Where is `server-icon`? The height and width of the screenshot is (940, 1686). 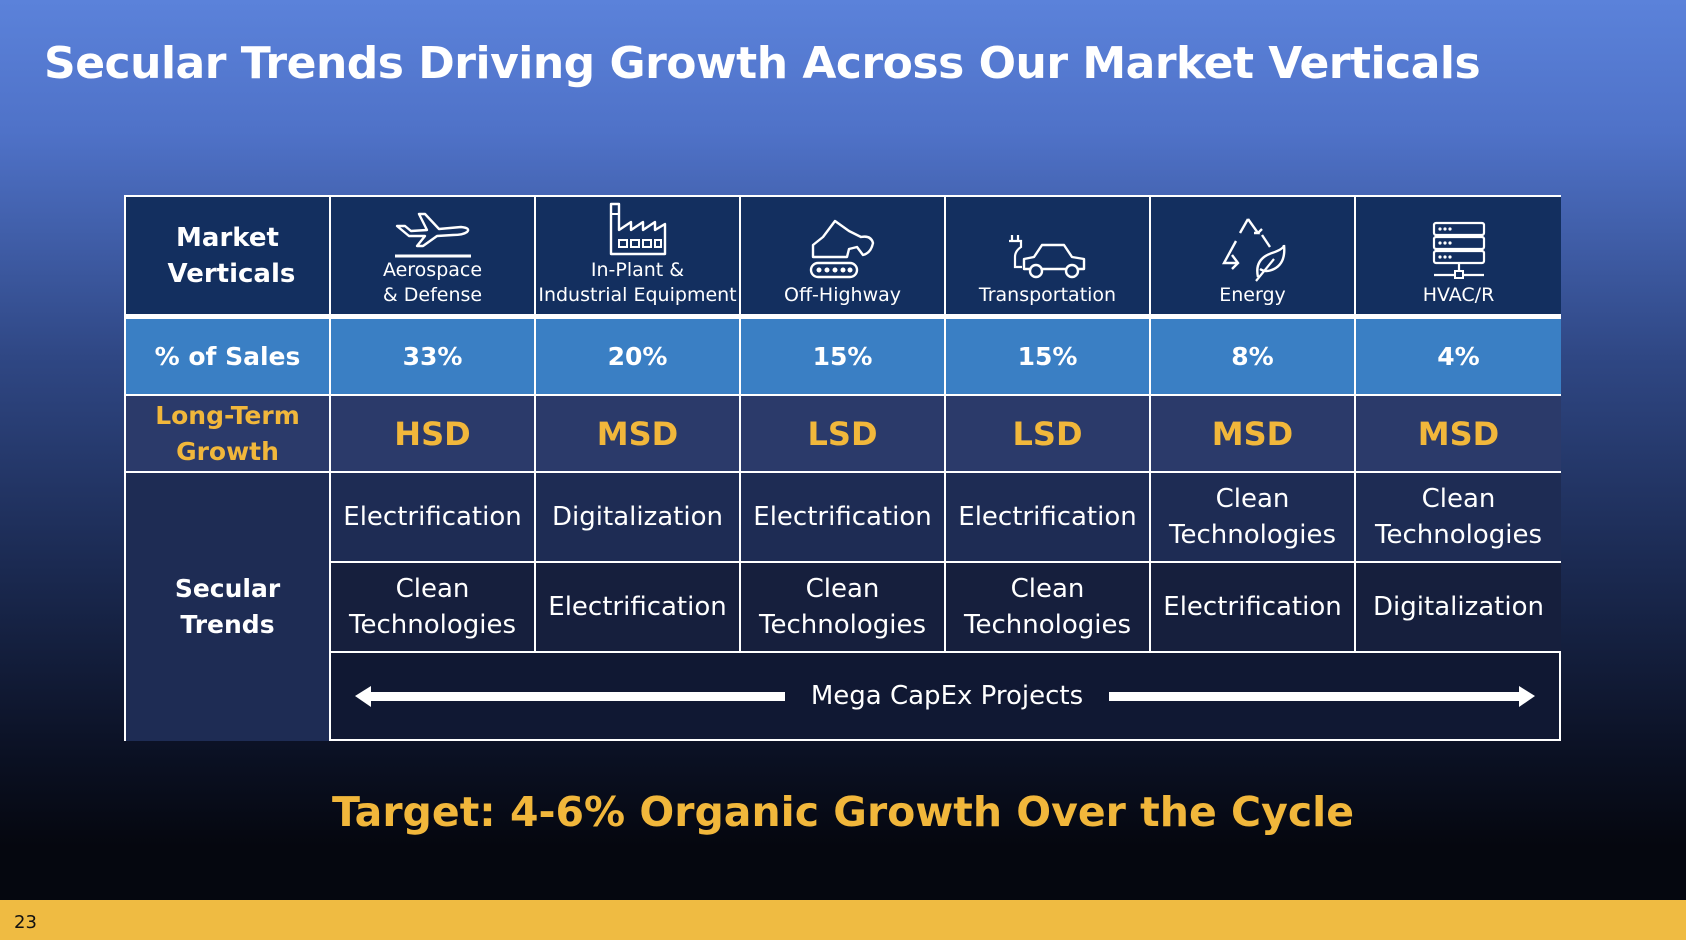 server-icon is located at coordinates (1458, 250).